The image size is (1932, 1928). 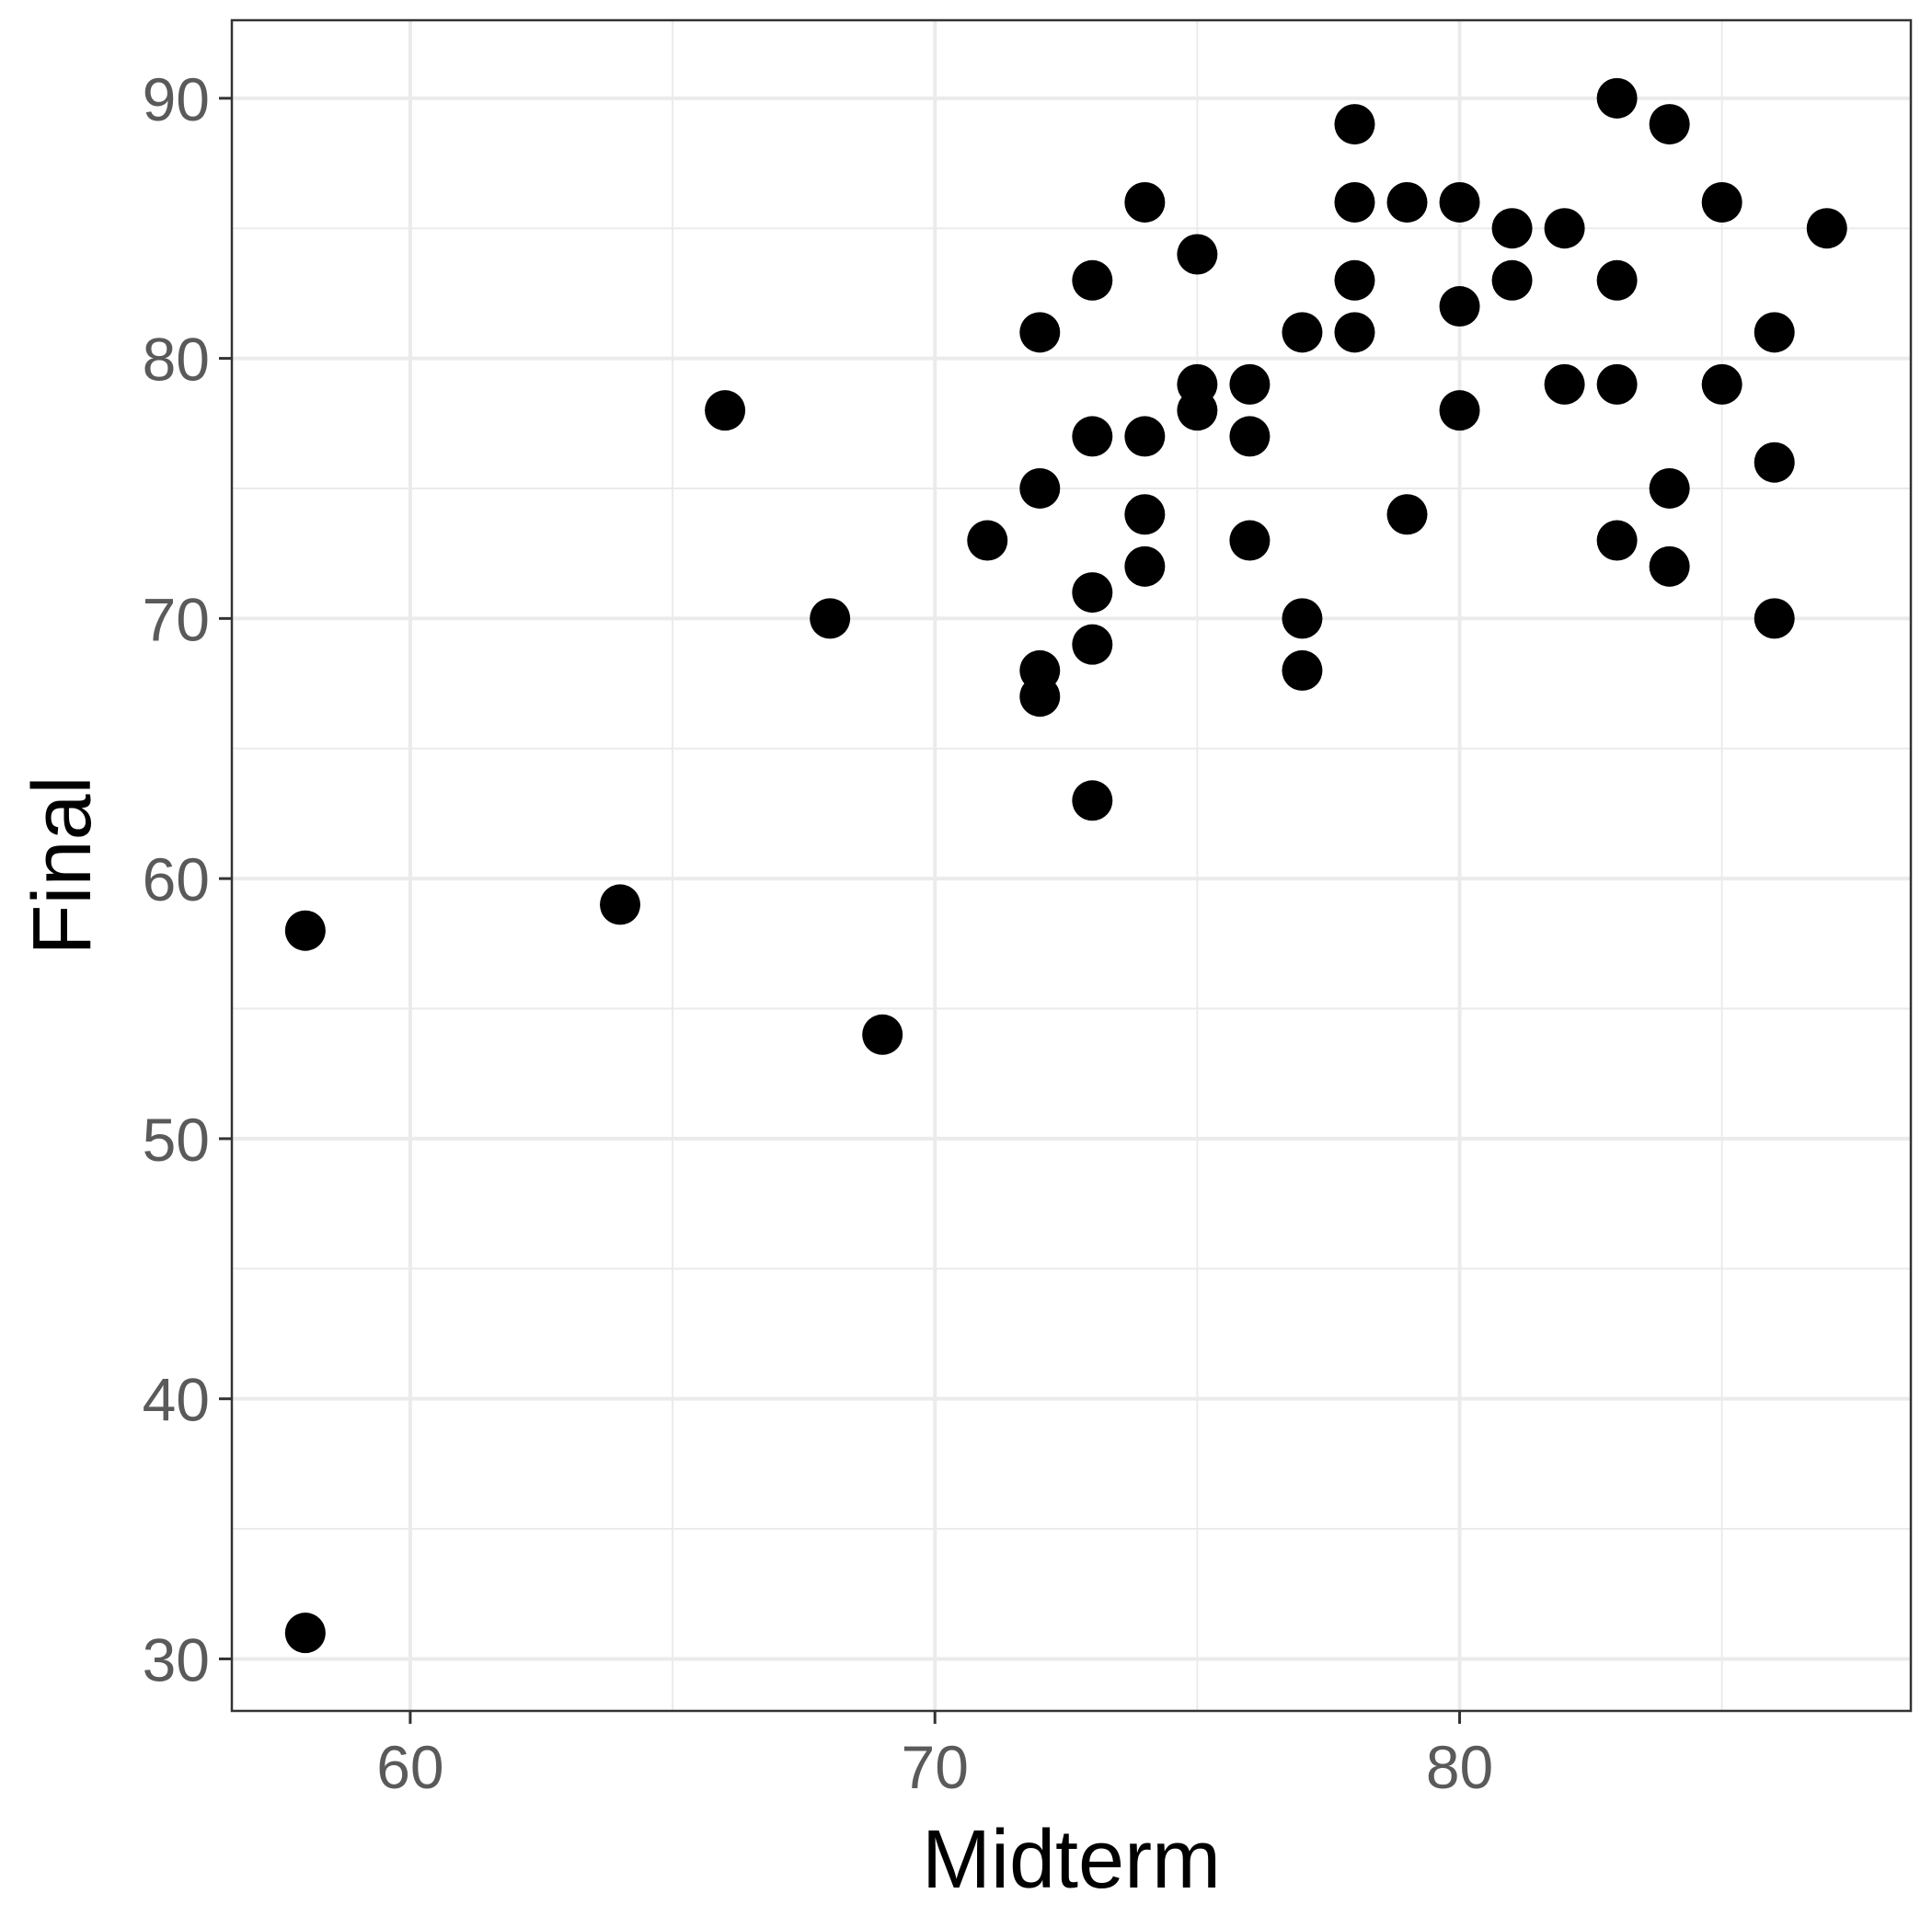 I want to click on y-tick-label: 80, so click(x=176, y=360).